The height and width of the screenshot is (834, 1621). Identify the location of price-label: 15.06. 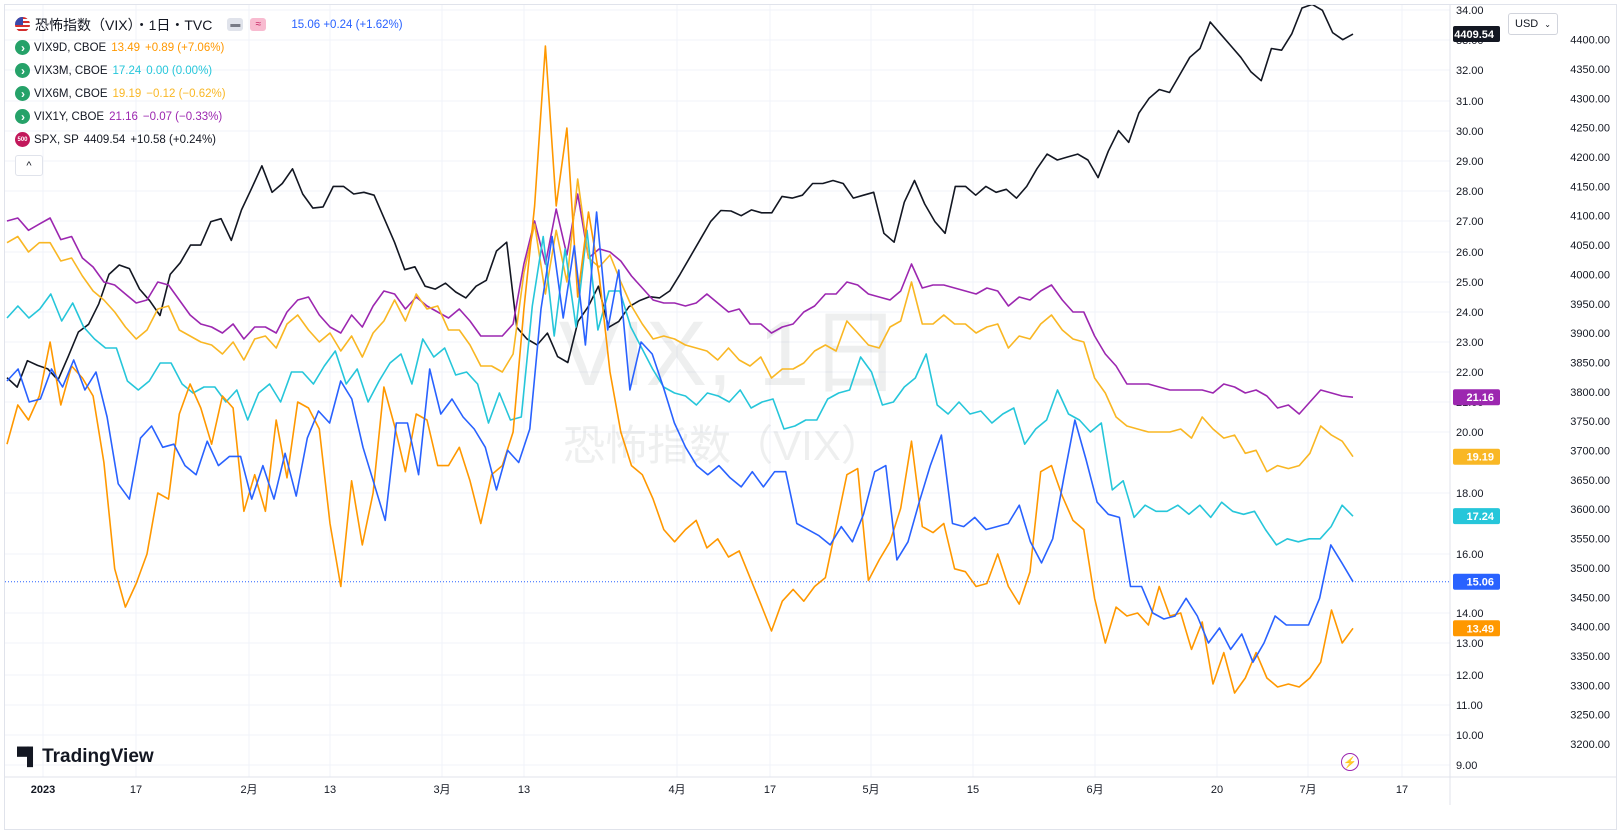
(1480, 583).